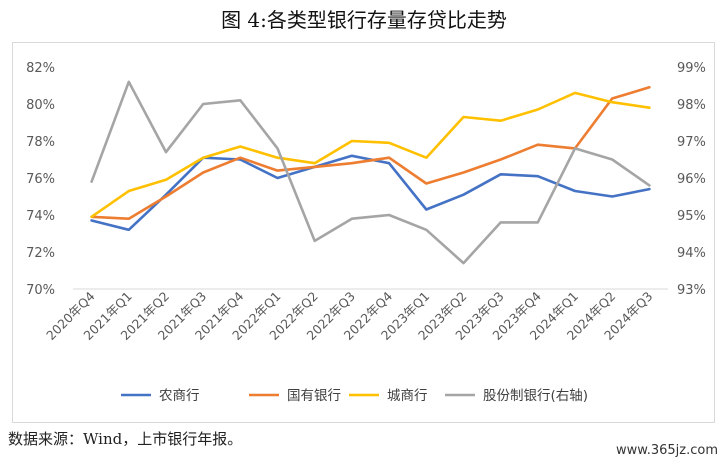  Describe the element at coordinates (691, 68) in the screenshot. I see `y-right-tick-label: 99%` at that location.